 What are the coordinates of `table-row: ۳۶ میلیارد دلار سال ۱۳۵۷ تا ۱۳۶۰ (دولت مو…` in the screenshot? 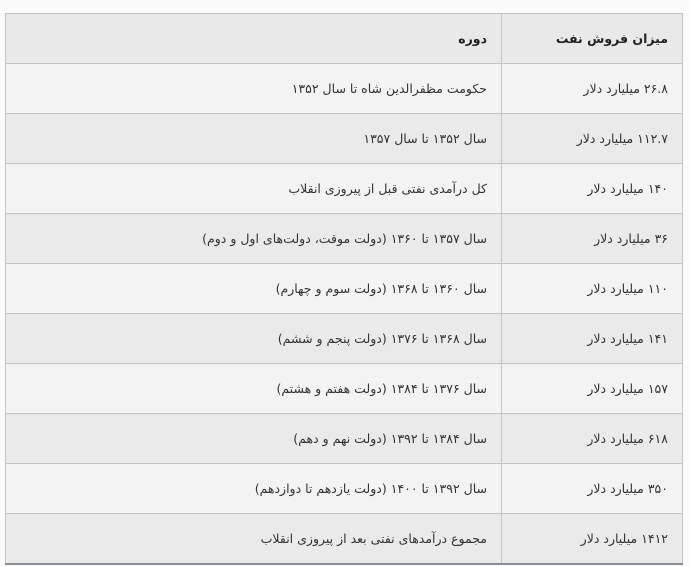 It's located at (344, 238).